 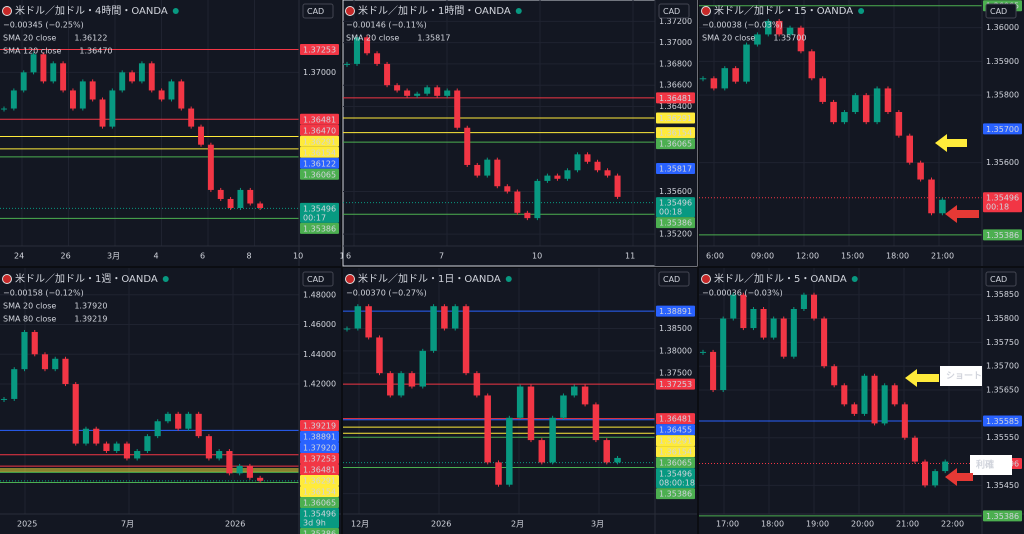 What do you see at coordinates (984, 465) in the screenshot?
I see `annotation: 利確` at bounding box center [984, 465].